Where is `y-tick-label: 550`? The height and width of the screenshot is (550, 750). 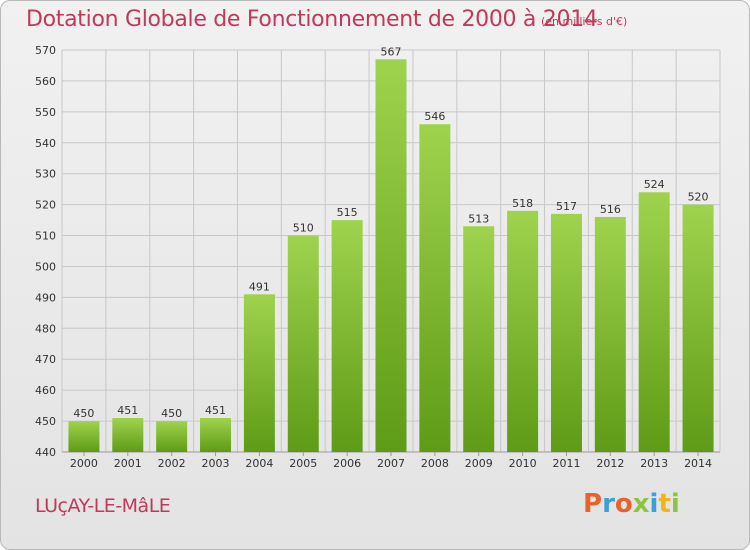 y-tick-label: 550 is located at coordinates (45, 112).